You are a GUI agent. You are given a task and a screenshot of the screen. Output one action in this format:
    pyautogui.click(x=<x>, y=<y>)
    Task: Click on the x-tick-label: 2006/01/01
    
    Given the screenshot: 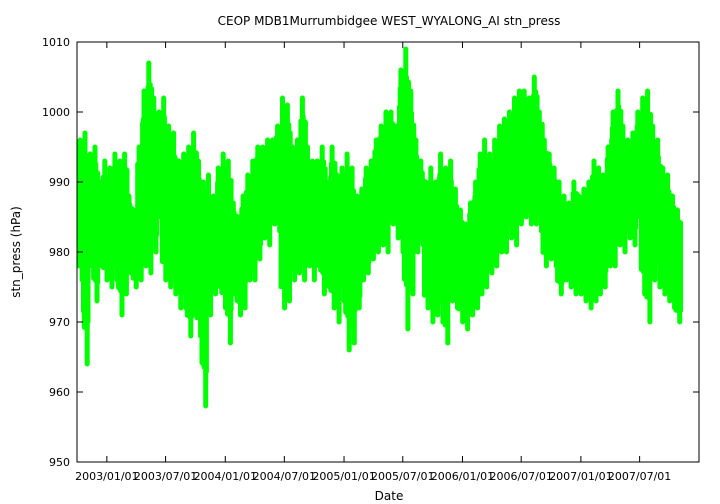 What is the action you would take?
    pyautogui.click(x=462, y=476)
    